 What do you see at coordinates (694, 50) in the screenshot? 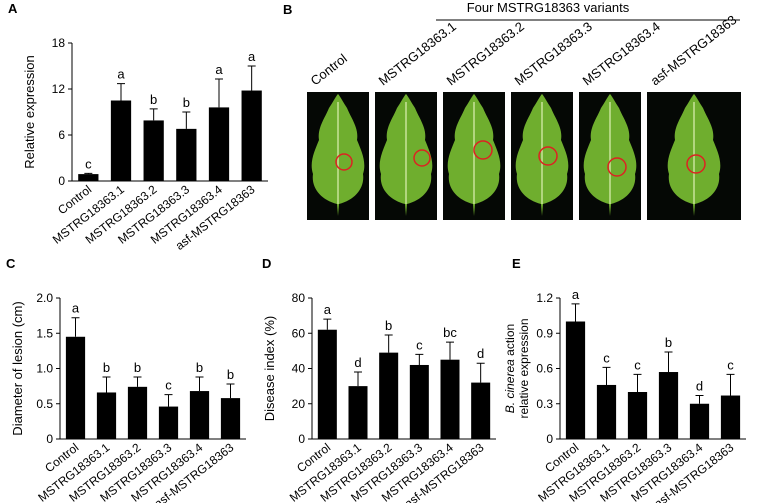
I see `photo-label: asf-MSTRG18363` at bounding box center [694, 50].